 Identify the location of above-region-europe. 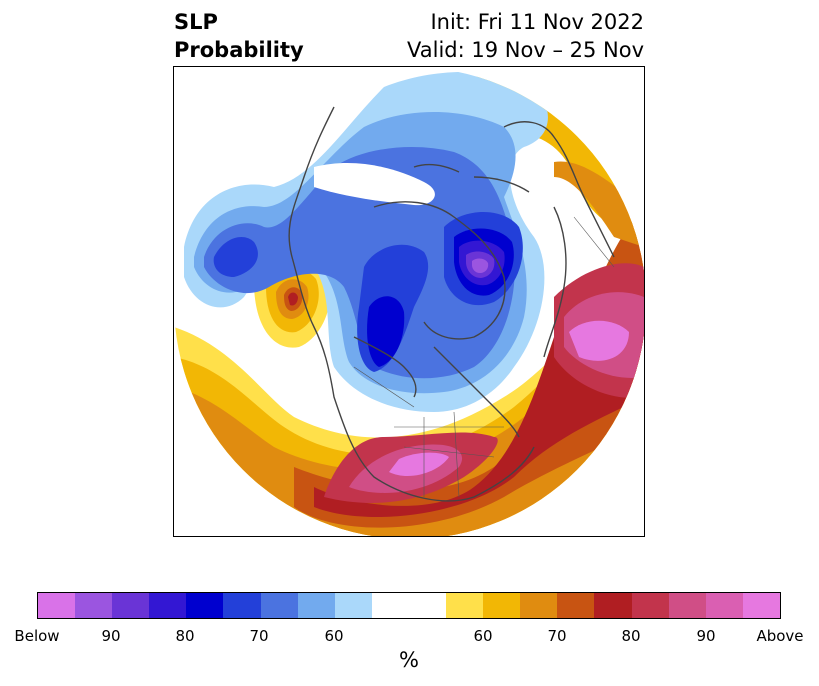
(599, 340).